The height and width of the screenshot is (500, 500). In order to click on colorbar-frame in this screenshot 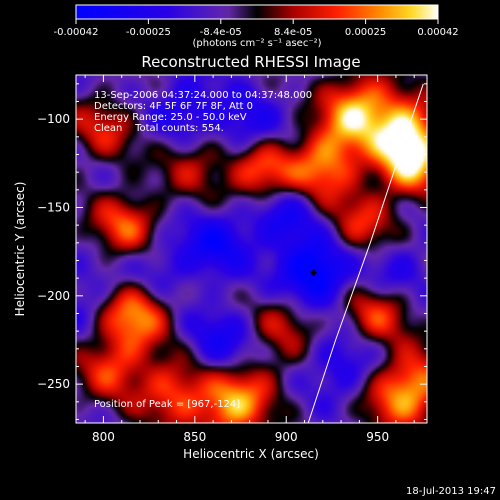, I will do `click(257, 12)`.